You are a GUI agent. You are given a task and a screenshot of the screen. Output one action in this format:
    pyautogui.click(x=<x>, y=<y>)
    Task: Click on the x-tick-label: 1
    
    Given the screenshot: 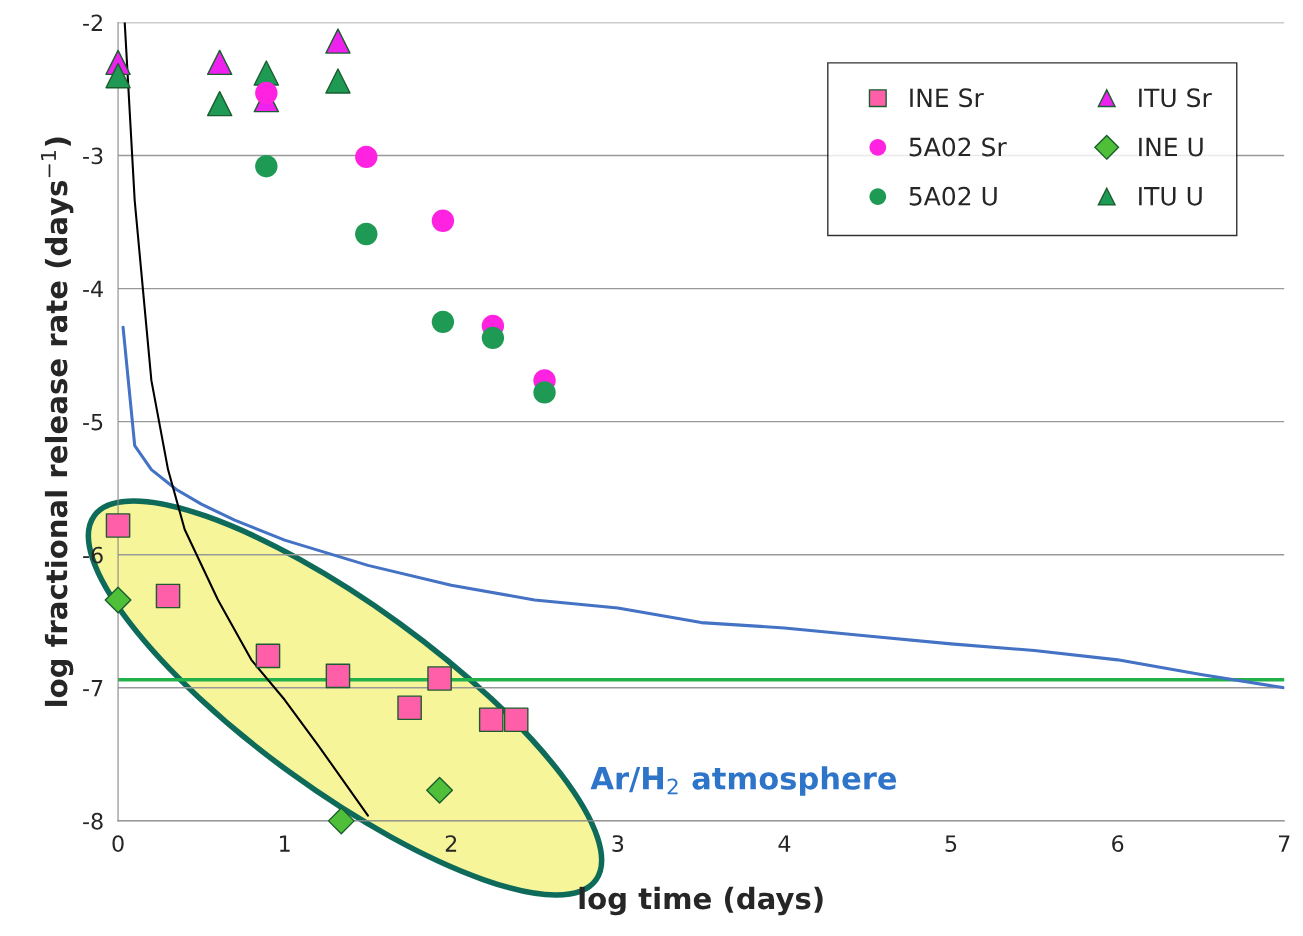 What is the action you would take?
    pyautogui.click(x=285, y=843)
    